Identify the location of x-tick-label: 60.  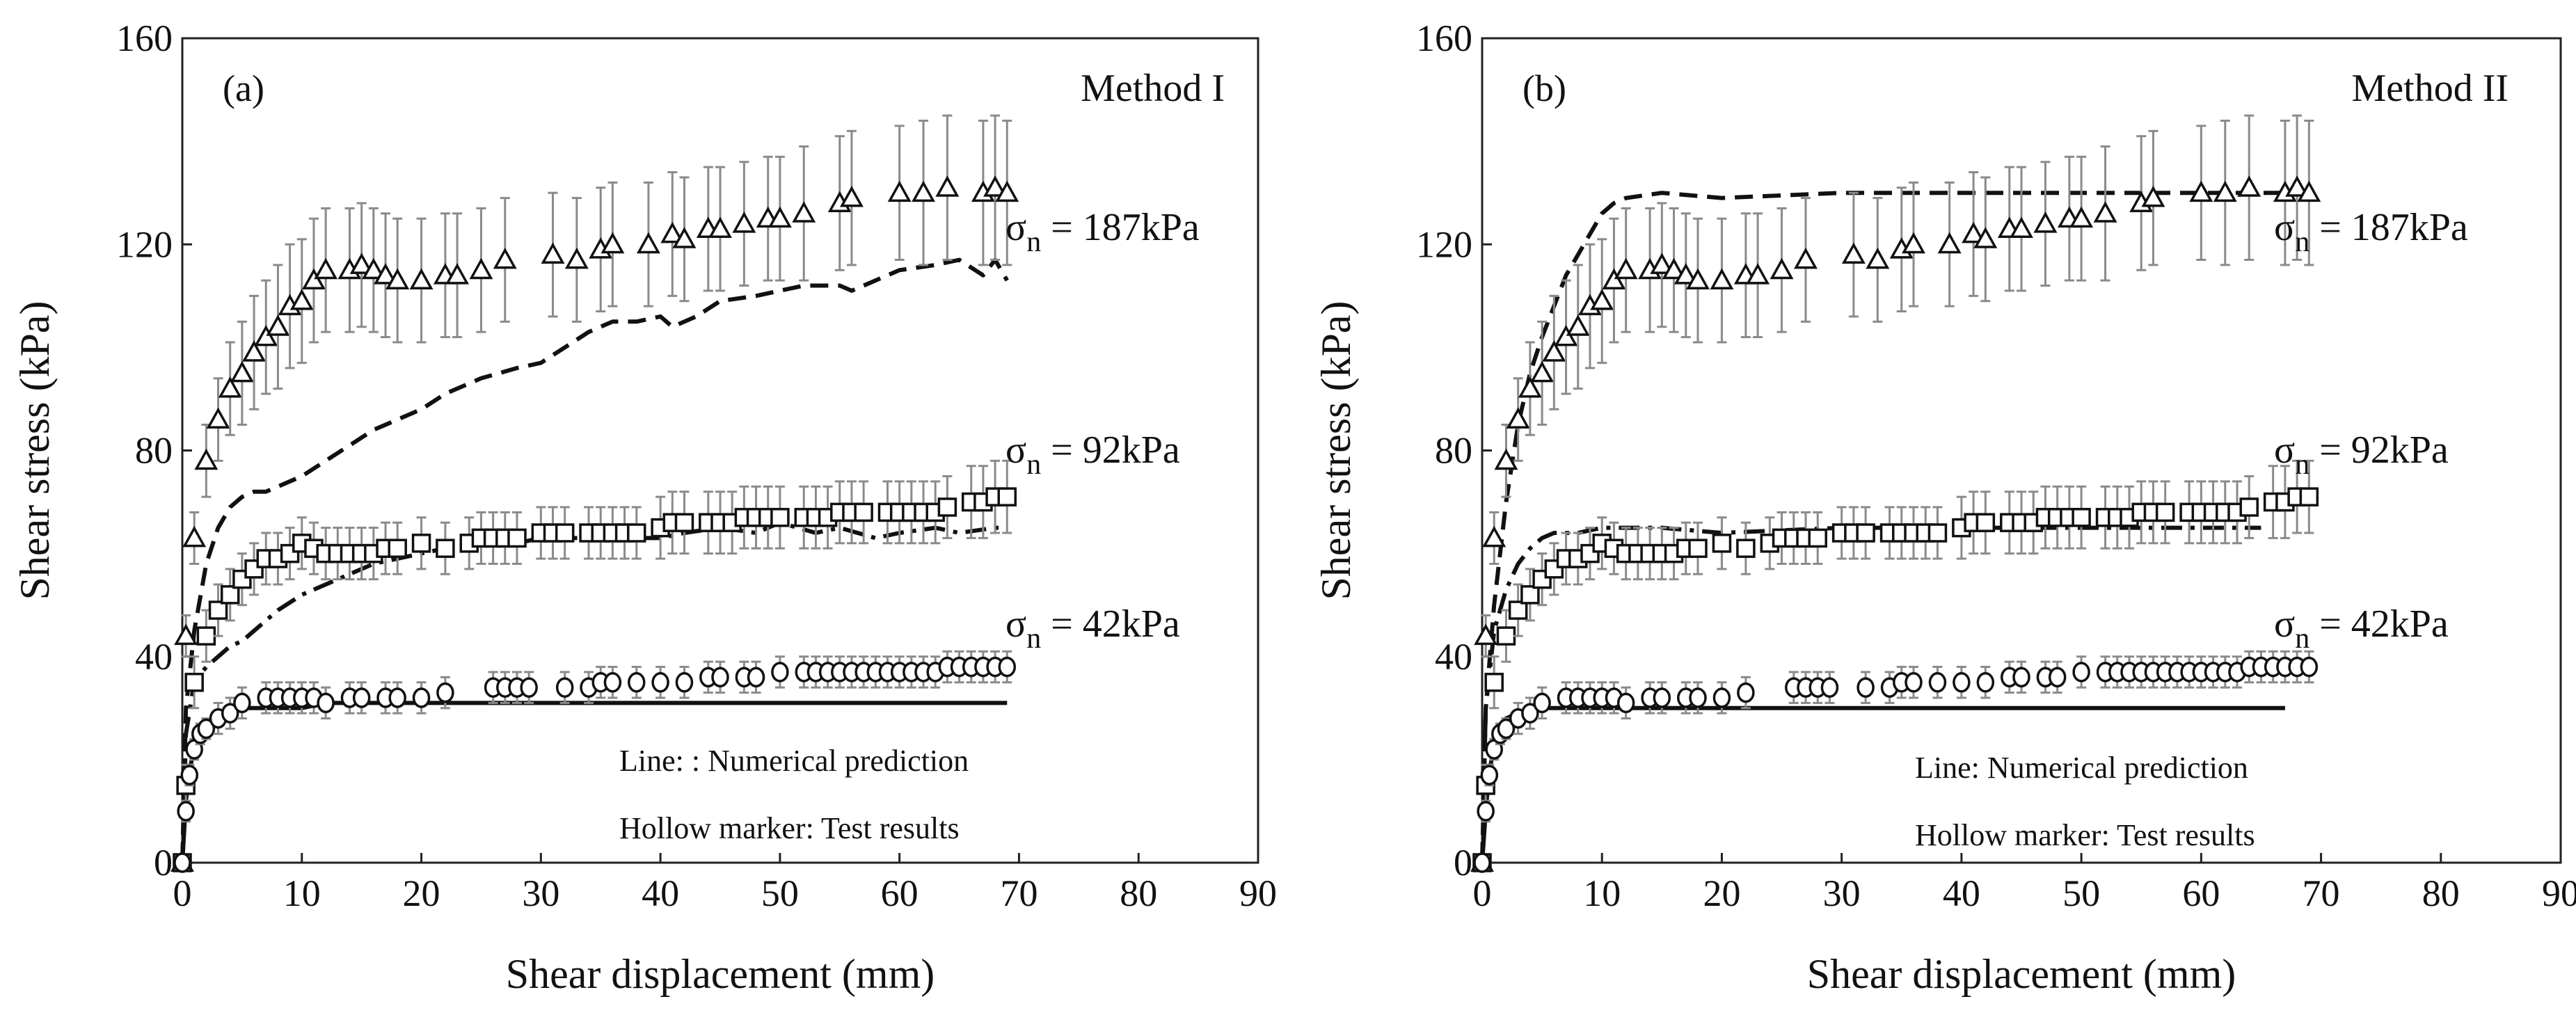
(2201, 893).